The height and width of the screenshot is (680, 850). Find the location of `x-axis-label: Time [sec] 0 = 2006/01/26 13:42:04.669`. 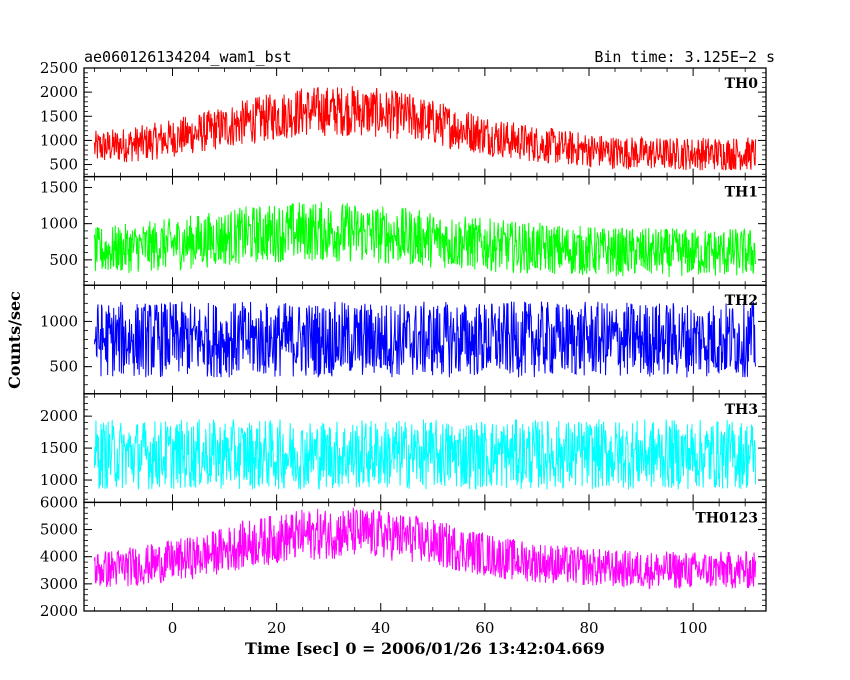

x-axis-label: Time [sec] 0 = 2006/01/26 13:42:04.669 is located at coordinates (425, 648).